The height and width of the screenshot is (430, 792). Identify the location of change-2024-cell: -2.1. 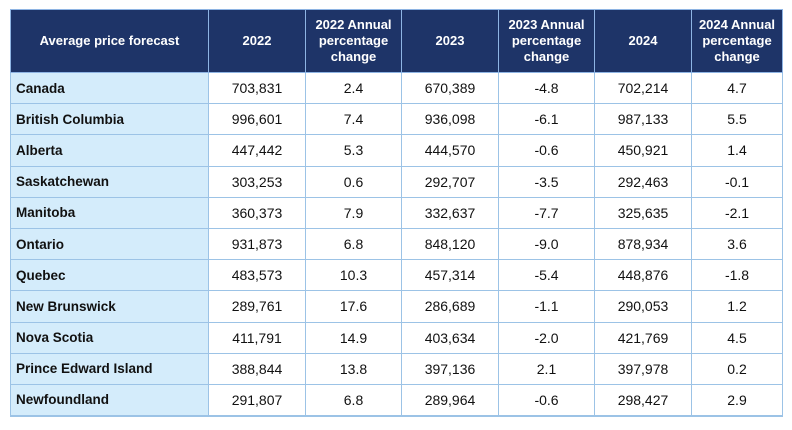
(737, 212).